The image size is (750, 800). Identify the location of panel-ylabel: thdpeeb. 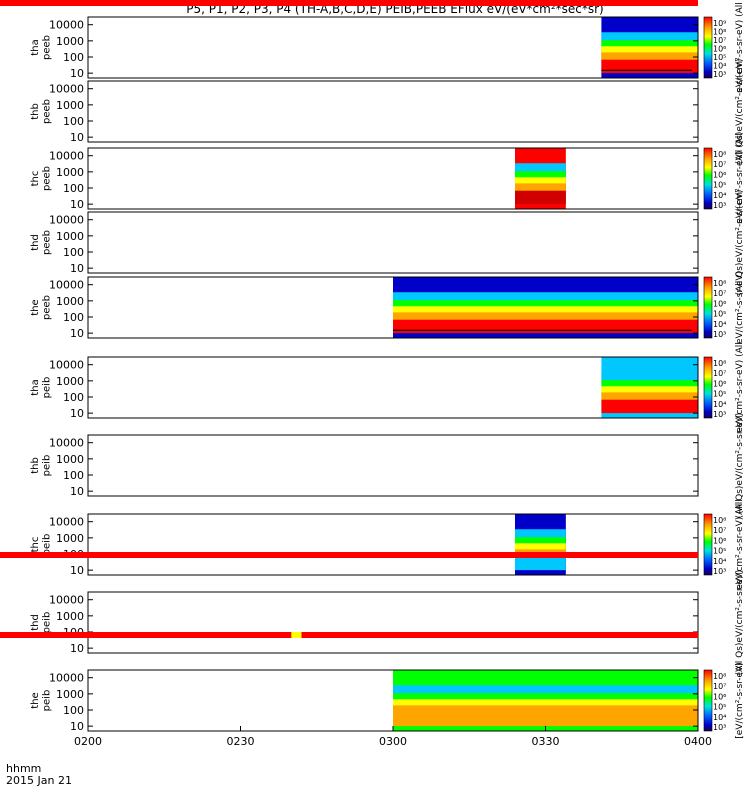
(41, 242).